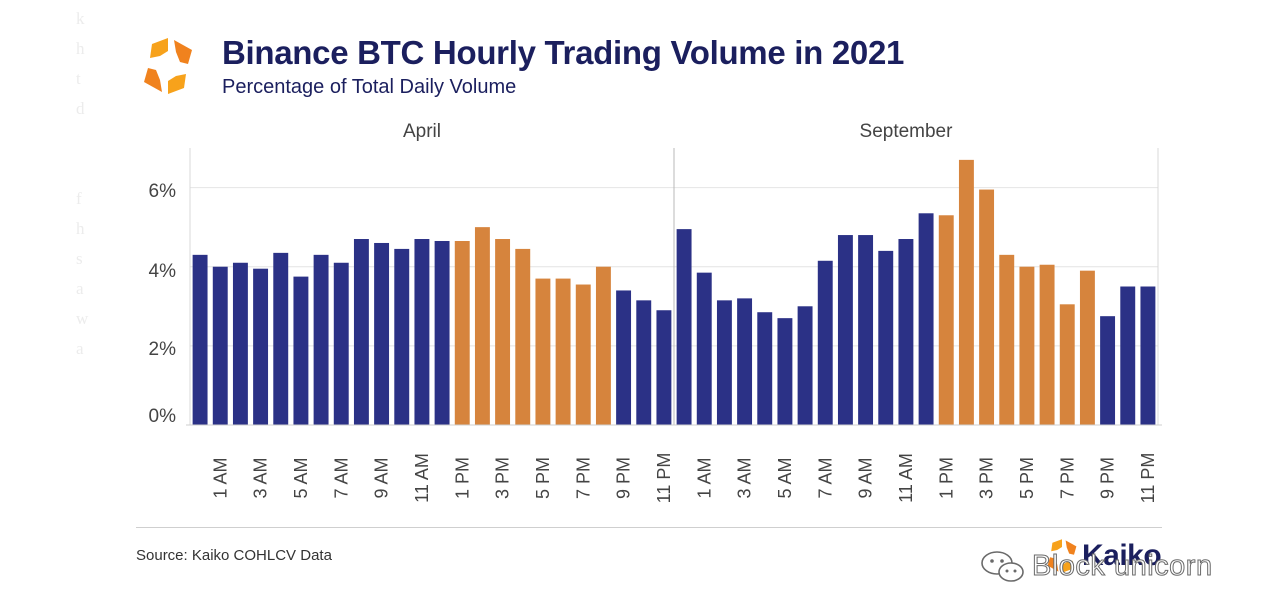 Image resolution: width=1280 pixels, height=589 pixels. I want to click on panel-label: April, so click(422, 131).